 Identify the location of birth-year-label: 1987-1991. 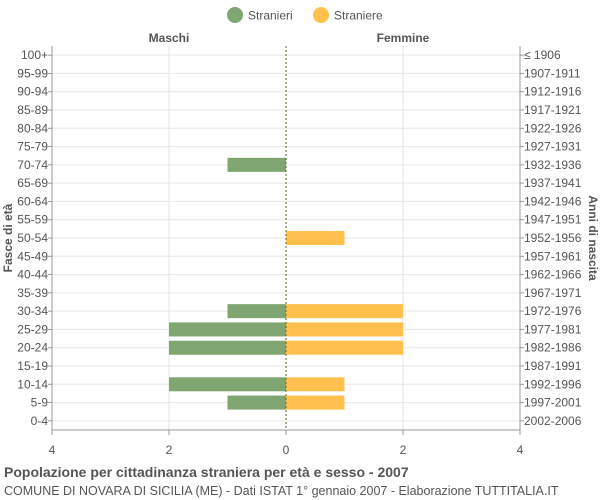
(553, 366).